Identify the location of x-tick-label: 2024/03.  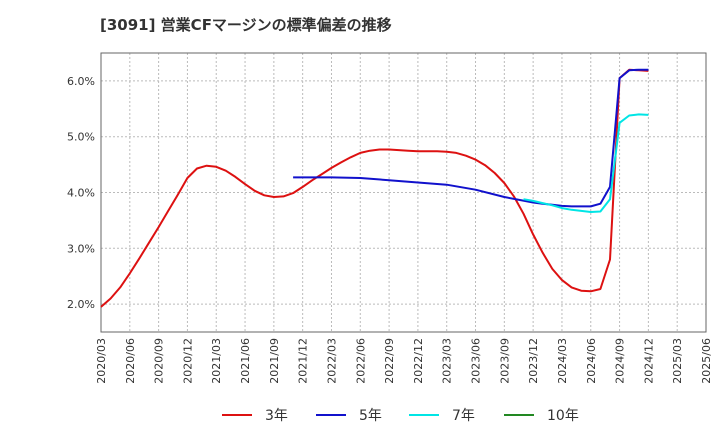
(562, 361).